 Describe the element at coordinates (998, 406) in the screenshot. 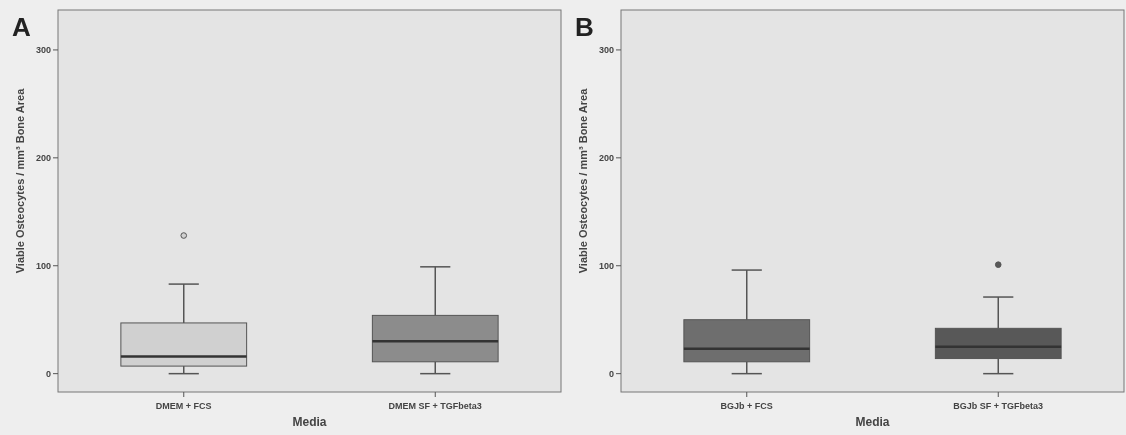

I see `x-tick-label: BGJb SF + TGFbeta3` at that location.